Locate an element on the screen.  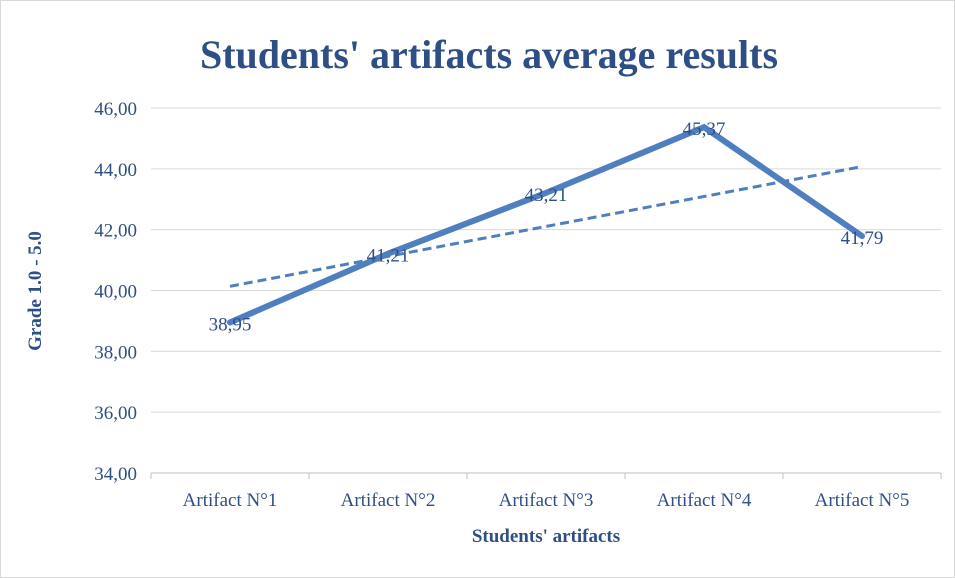
y-tick-label: 36,00 is located at coordinates (115, 413).